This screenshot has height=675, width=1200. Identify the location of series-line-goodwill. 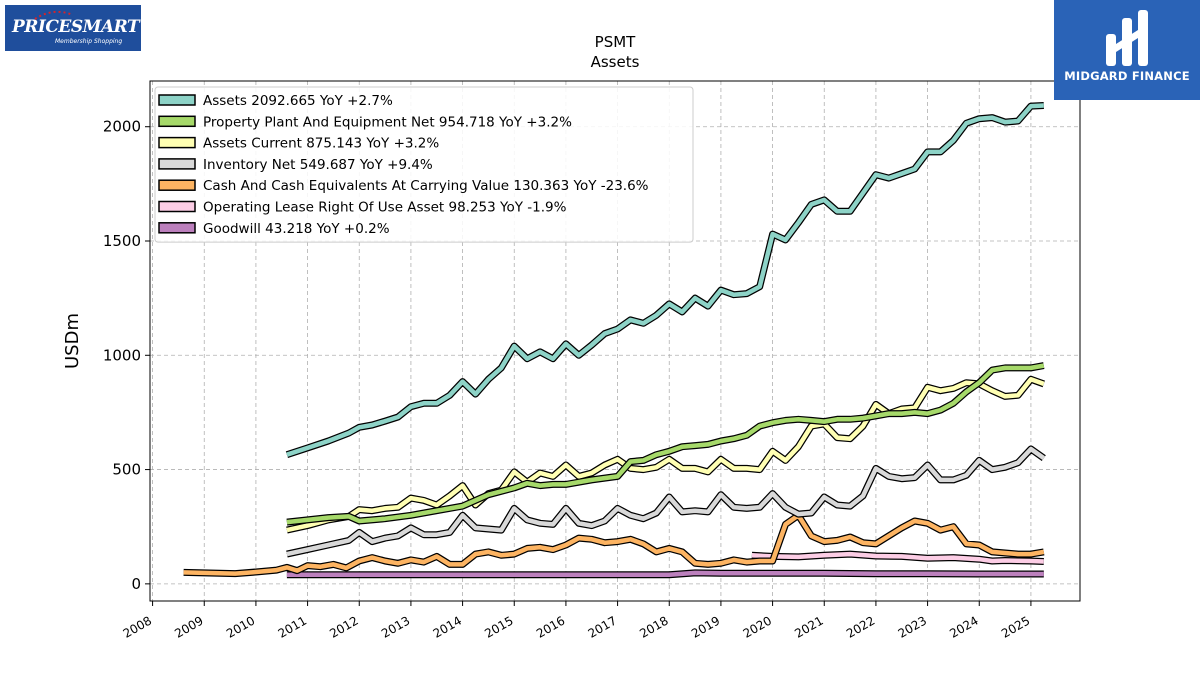
(665, 573).